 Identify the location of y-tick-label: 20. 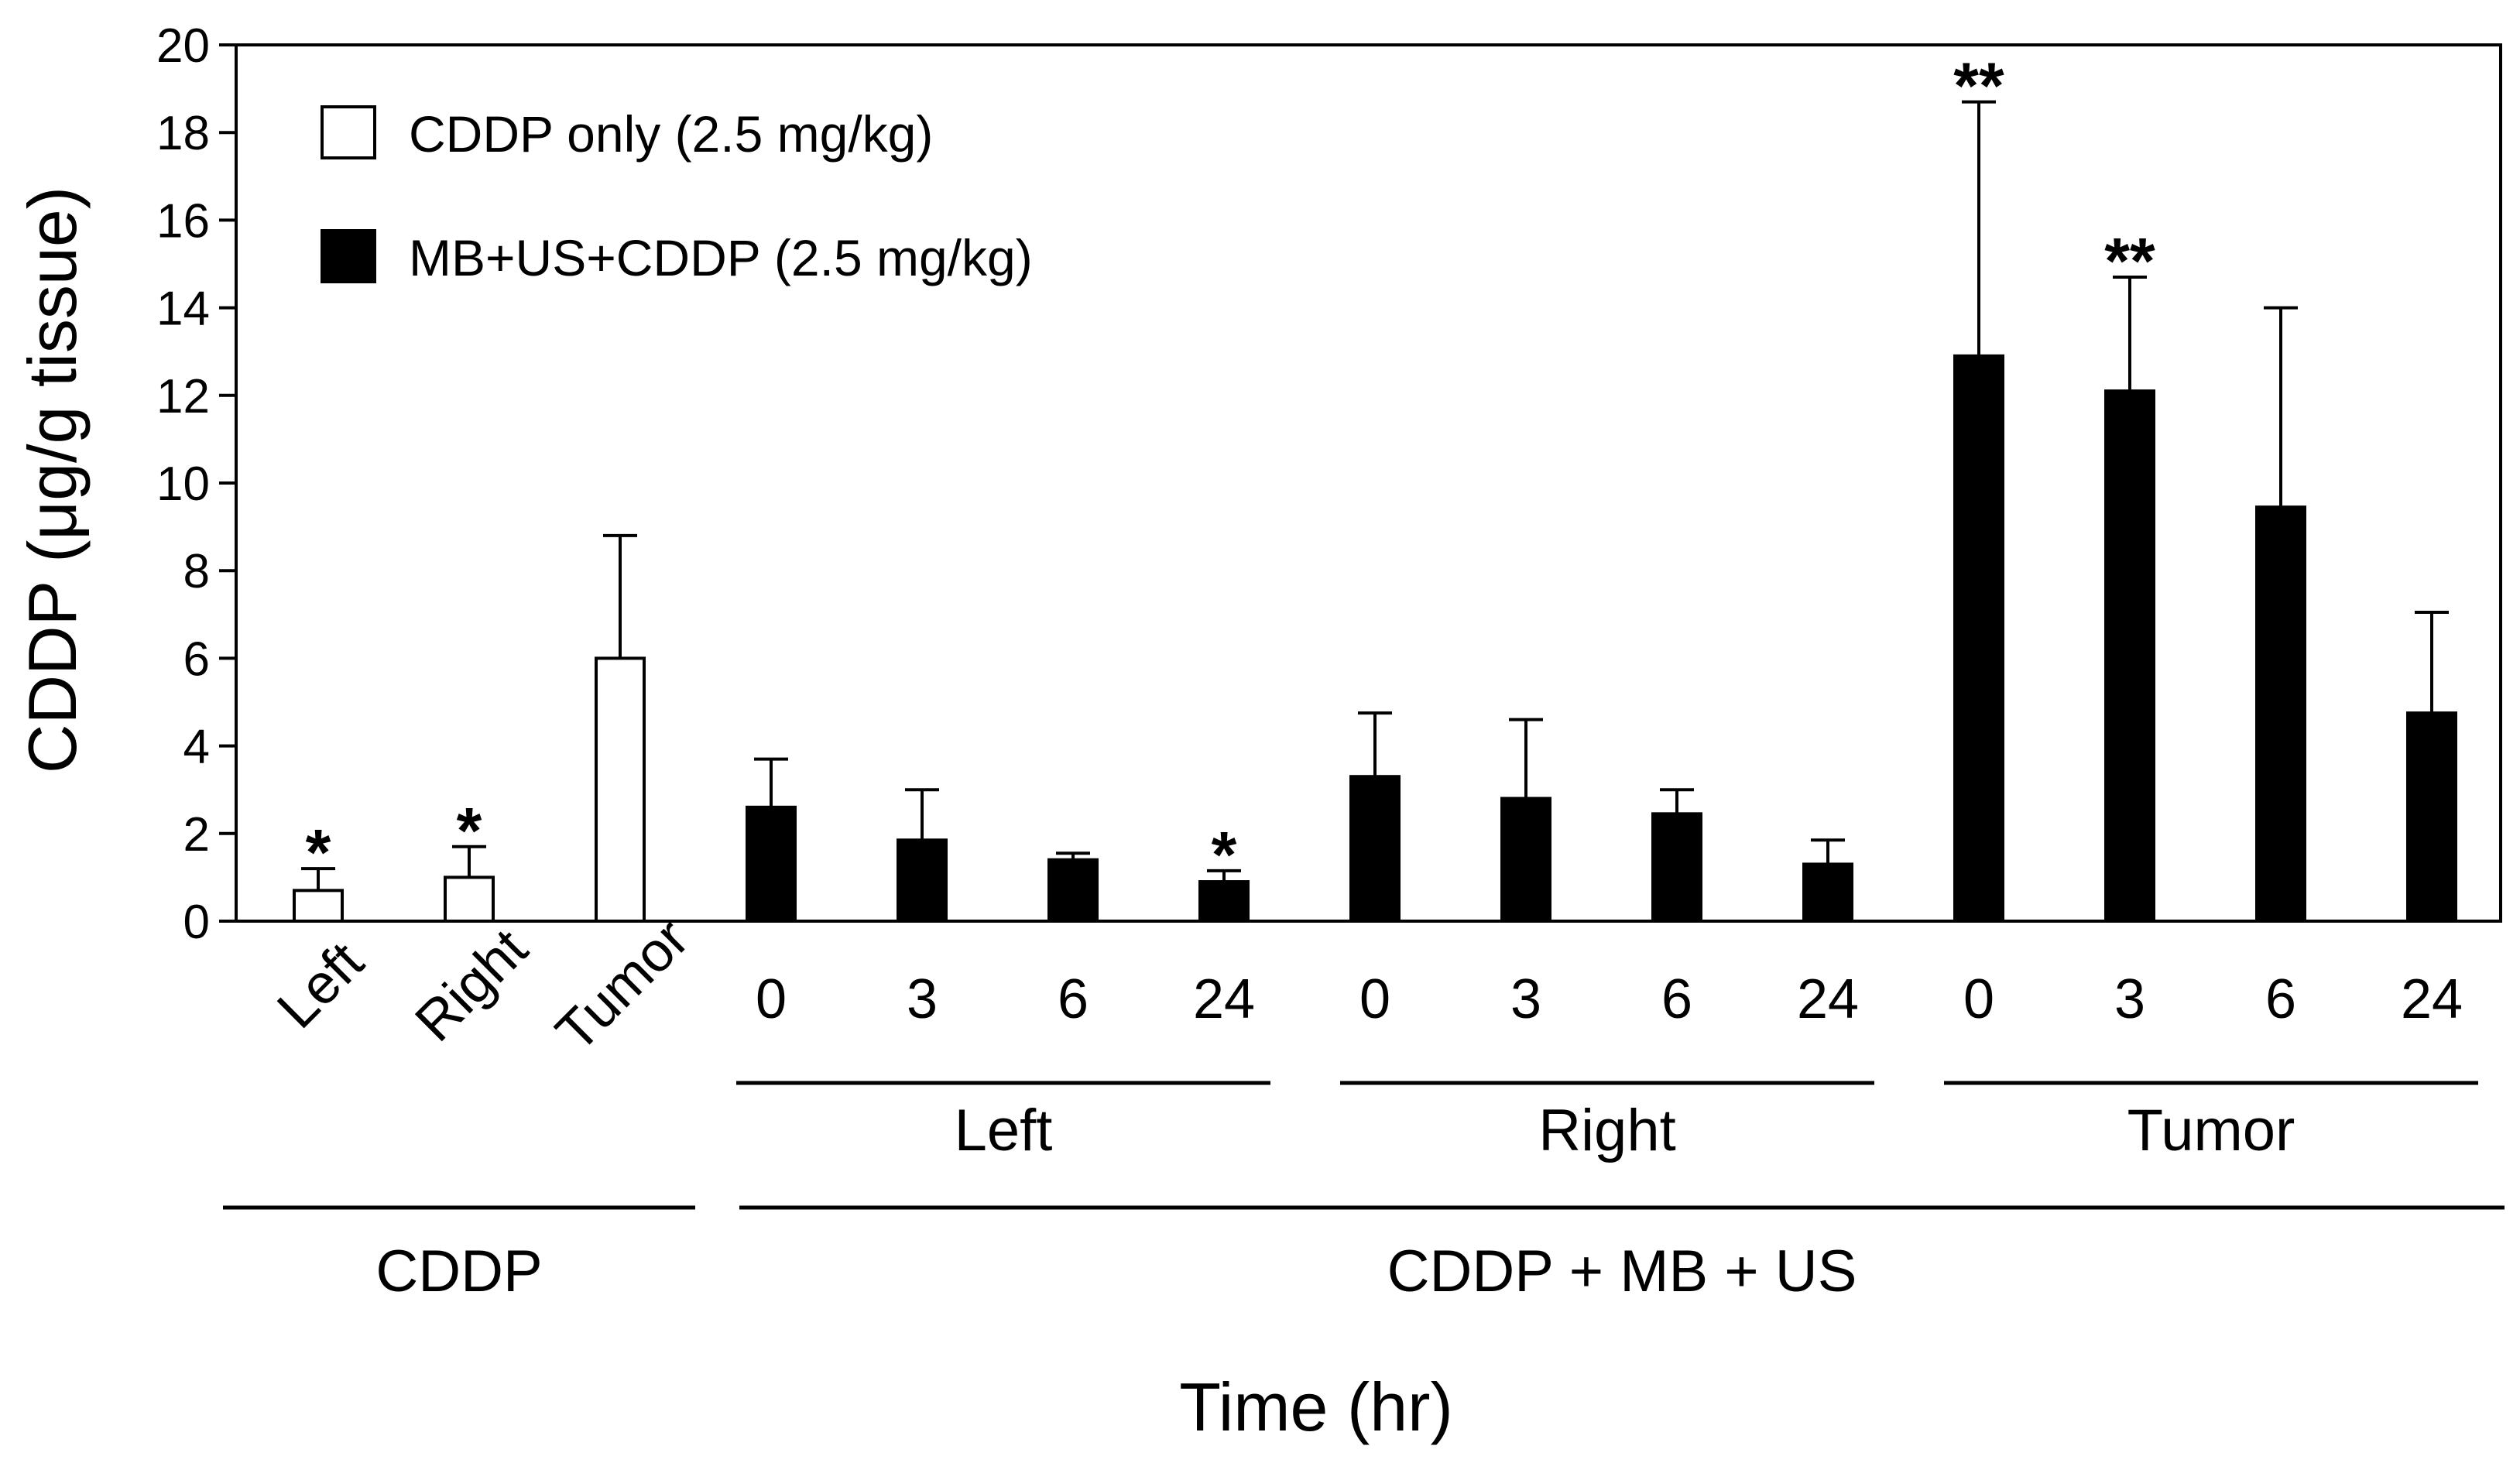
(183, 46).